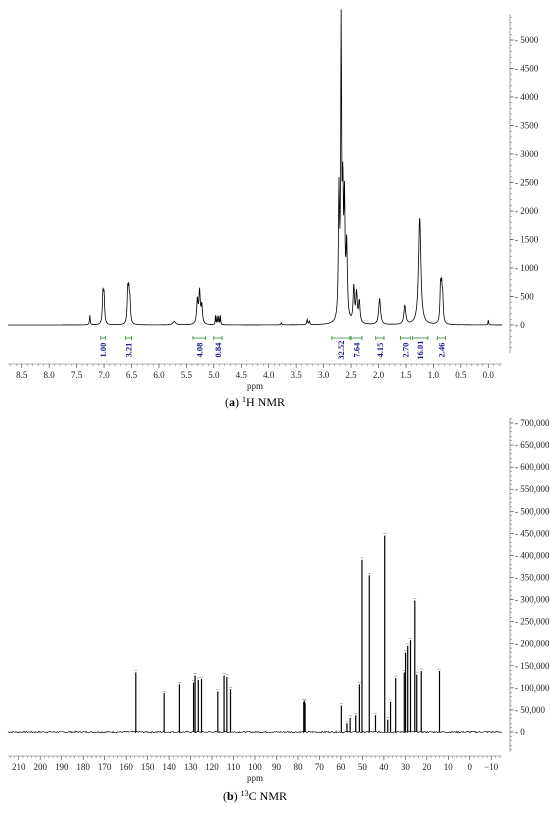 The height and width of the screenshot is (813, 550). Describe the element at coordinates (218, 346) in the screenshot. I see `h-nmr-integral: 0.84` at that location.